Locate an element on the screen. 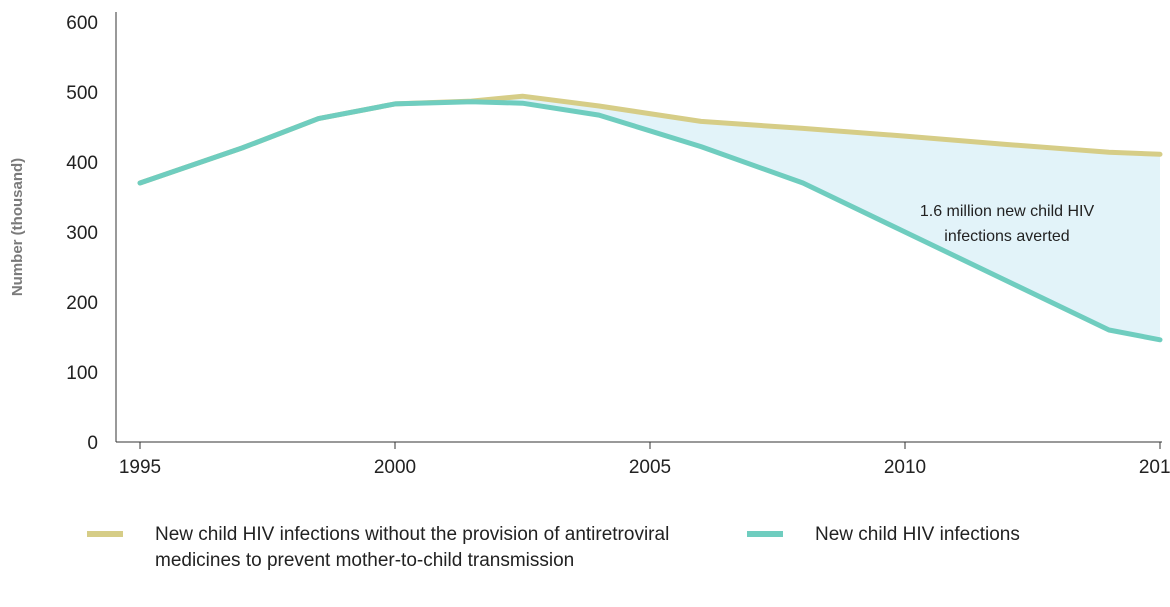 The height and width of the screenshot is (607, 1170). legend-swatch-new-infections is located at coordinates (765, 534).